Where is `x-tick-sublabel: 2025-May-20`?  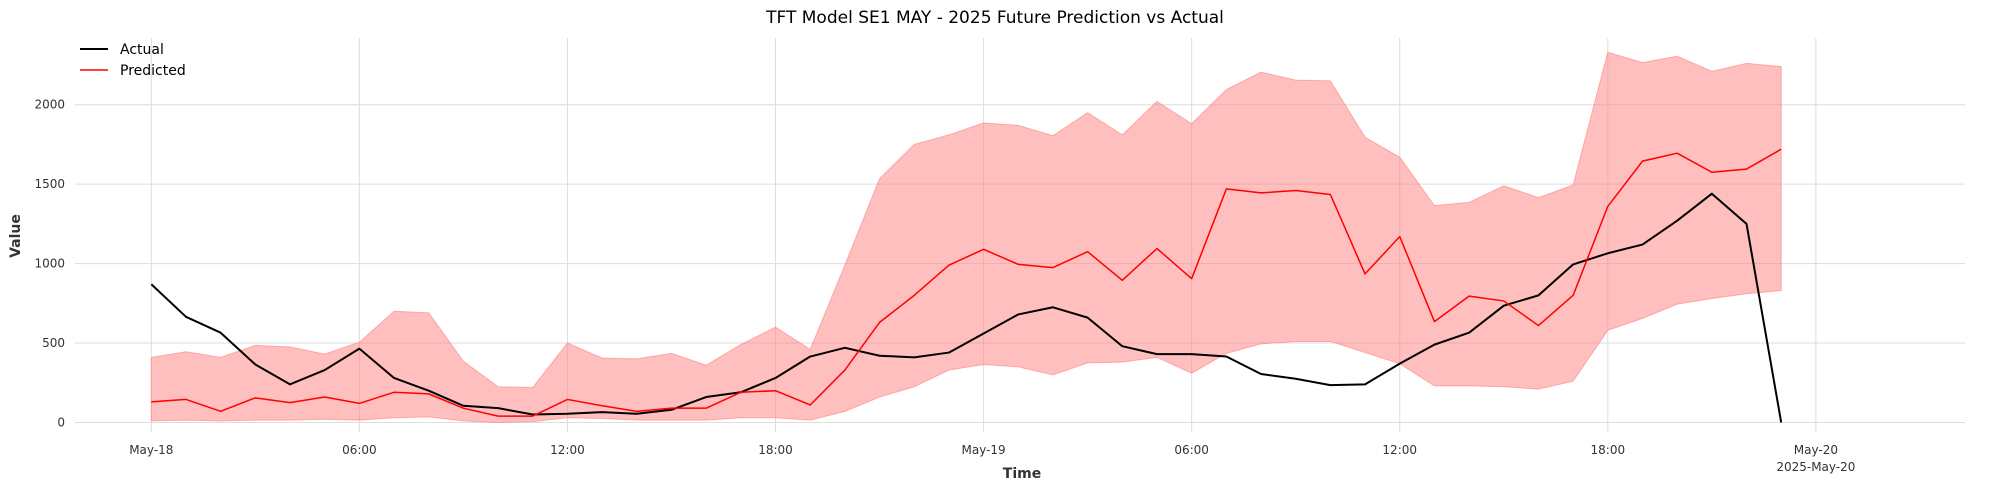 x-tick-sublabel: 2025-May-20 is located at coordinates (1815, 467).